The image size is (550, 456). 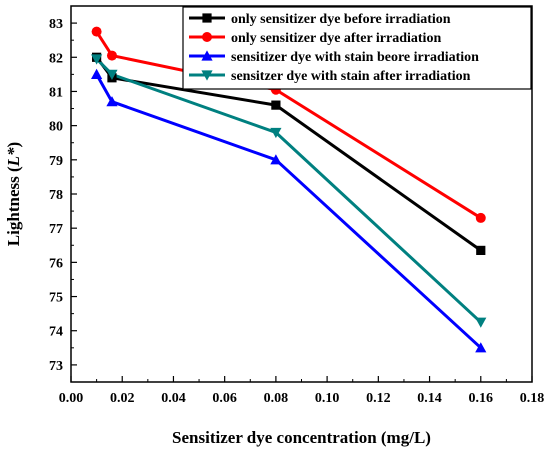 I want to click on y-tick-label: 73, so click(x=56, y=366).